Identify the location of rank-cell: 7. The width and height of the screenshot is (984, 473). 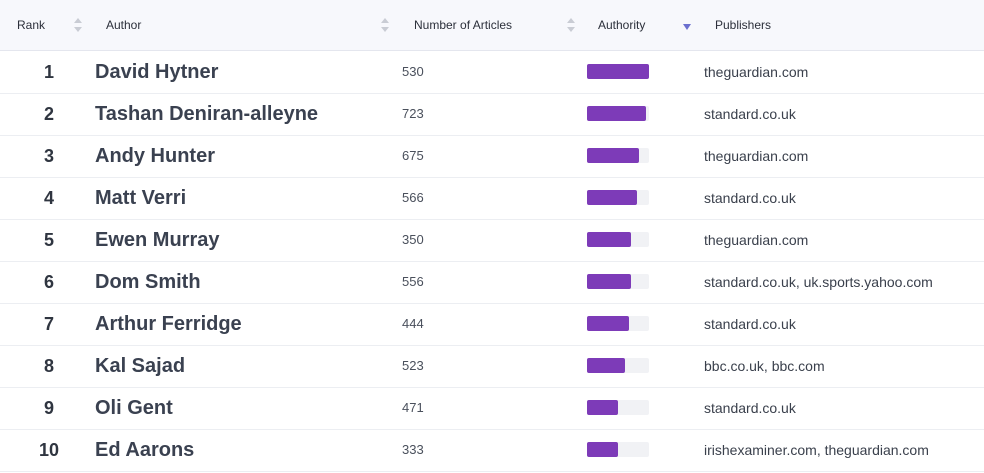
(48, 324).